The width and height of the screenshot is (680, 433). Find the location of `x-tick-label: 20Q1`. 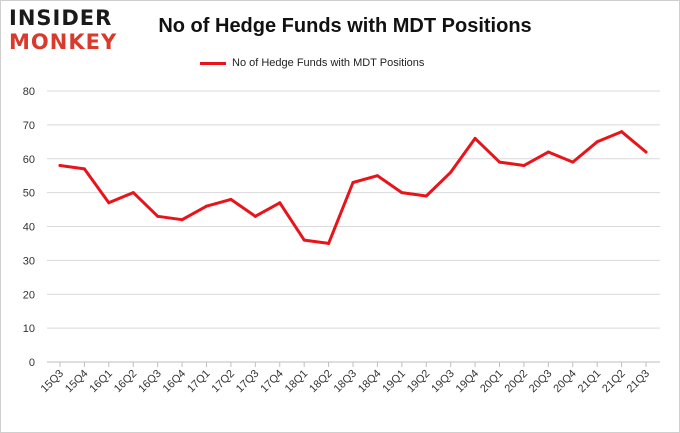

x-tick-label: 20Q1 is located at coordinates (492, 382).